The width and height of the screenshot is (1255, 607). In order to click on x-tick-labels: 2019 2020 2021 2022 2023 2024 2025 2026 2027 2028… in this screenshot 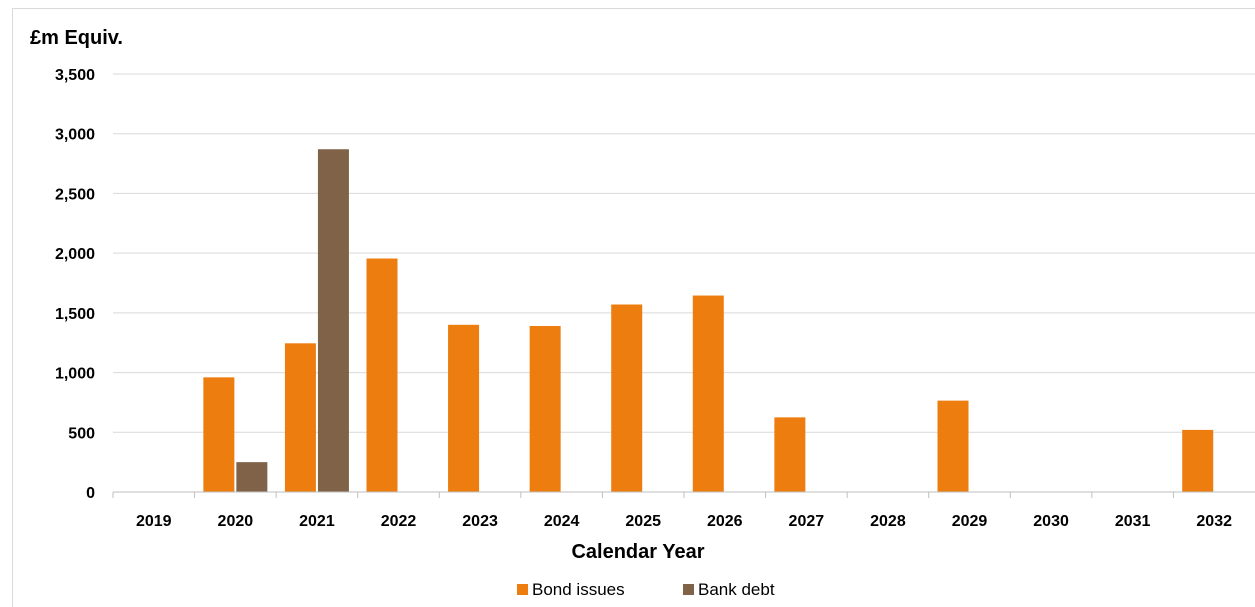, I will do `click(684, 521)`.